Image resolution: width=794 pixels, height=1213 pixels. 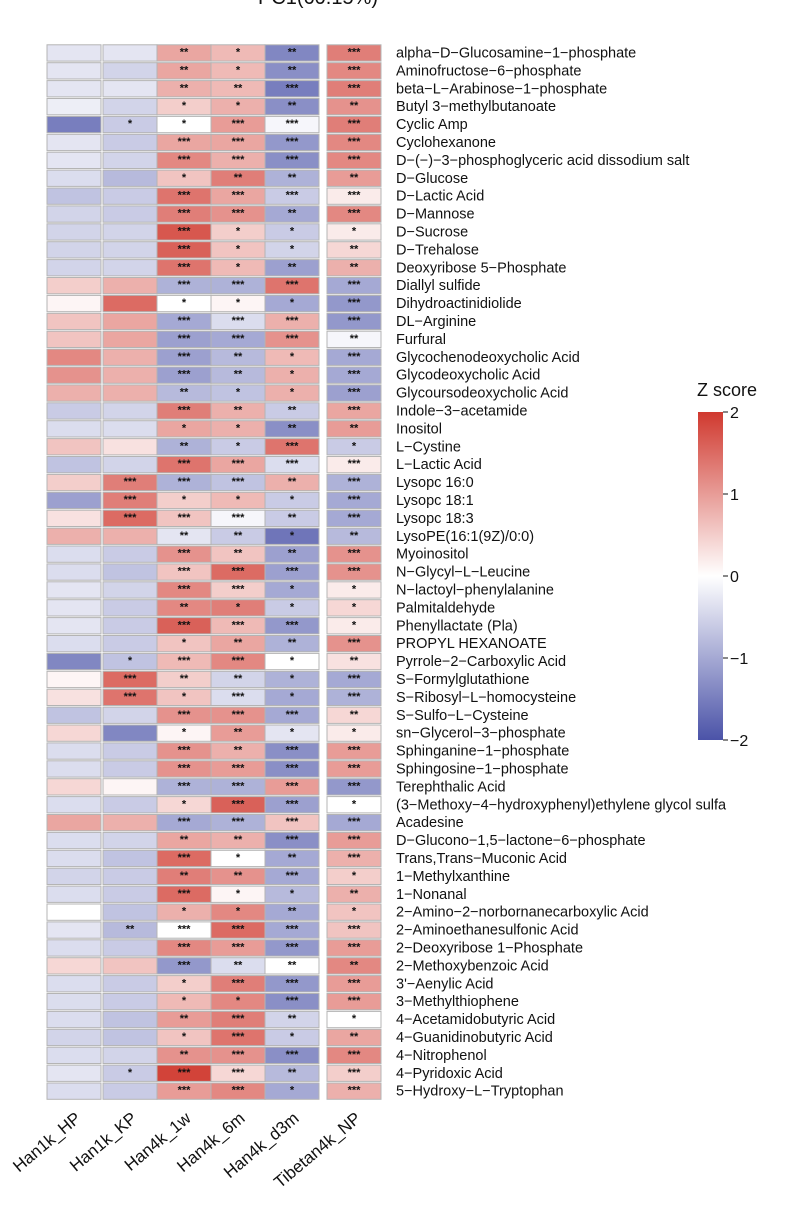 What do you see at coordinates (482, 752) in the screenshot?
I see `row-label: Sphinganine−1−phosphate` at bounding box center [482, 752].